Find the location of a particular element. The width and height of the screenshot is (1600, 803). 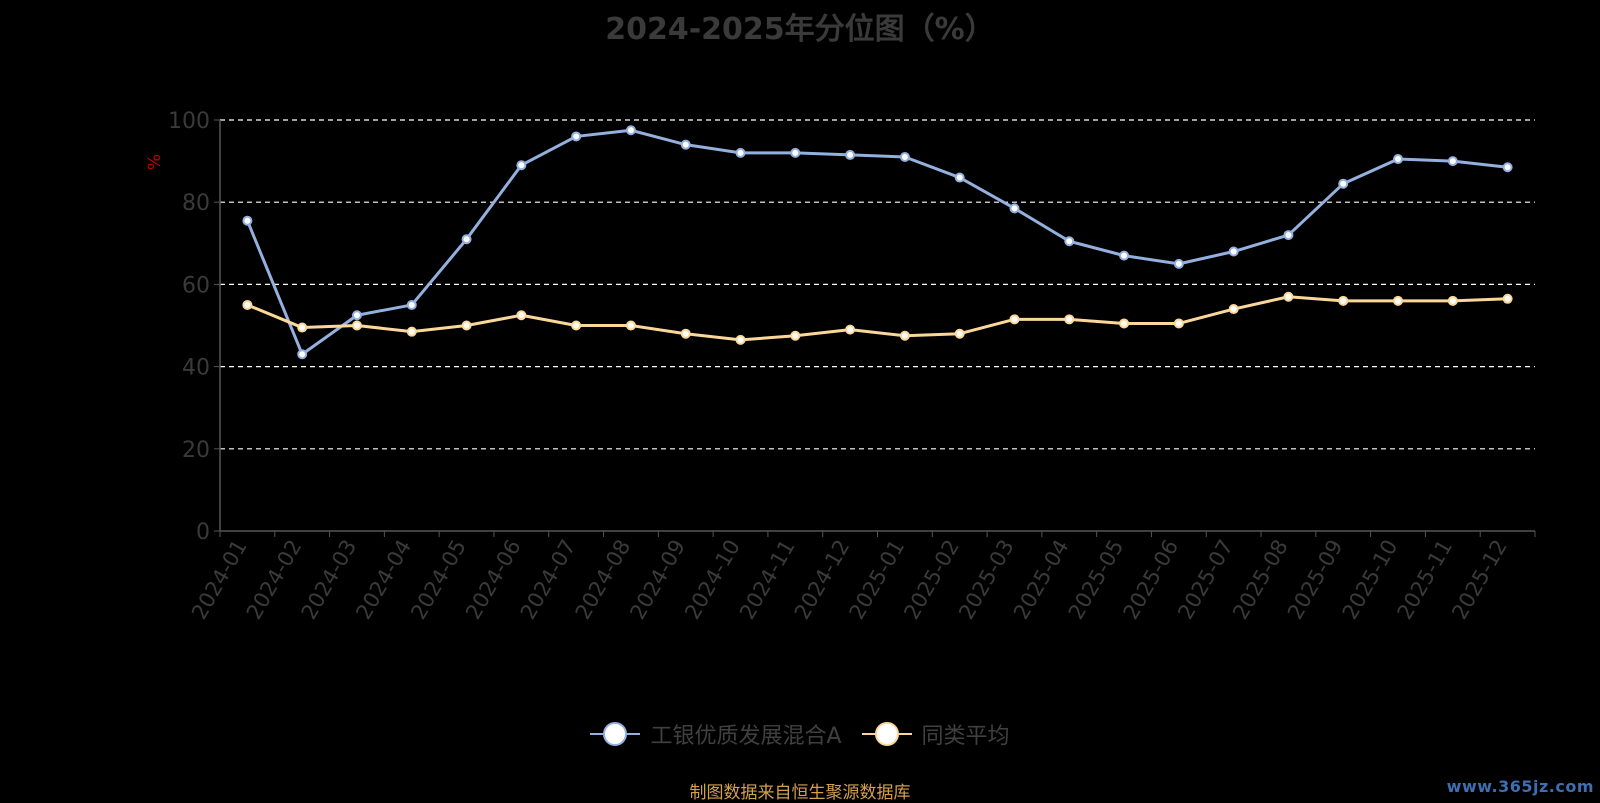

legend-label-category-average: 同类平均 is located at coordinates (965, 736).